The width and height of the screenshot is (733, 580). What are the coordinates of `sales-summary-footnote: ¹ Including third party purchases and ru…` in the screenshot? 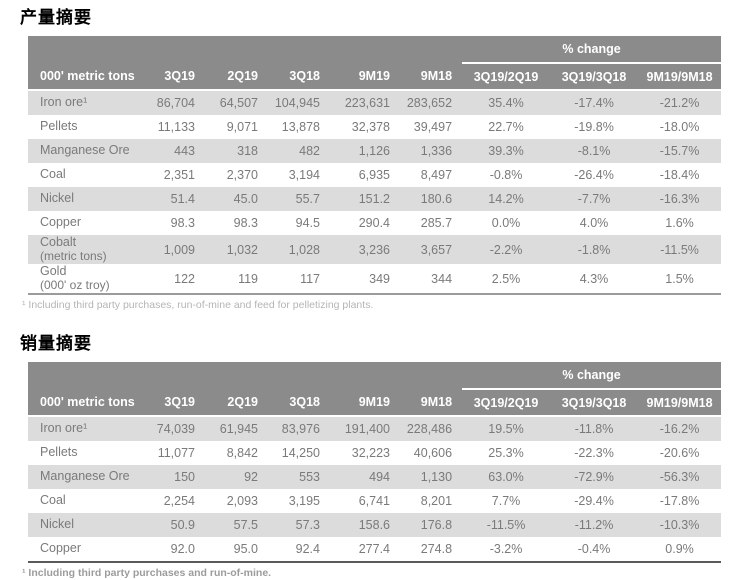 It's located at (147, 573).